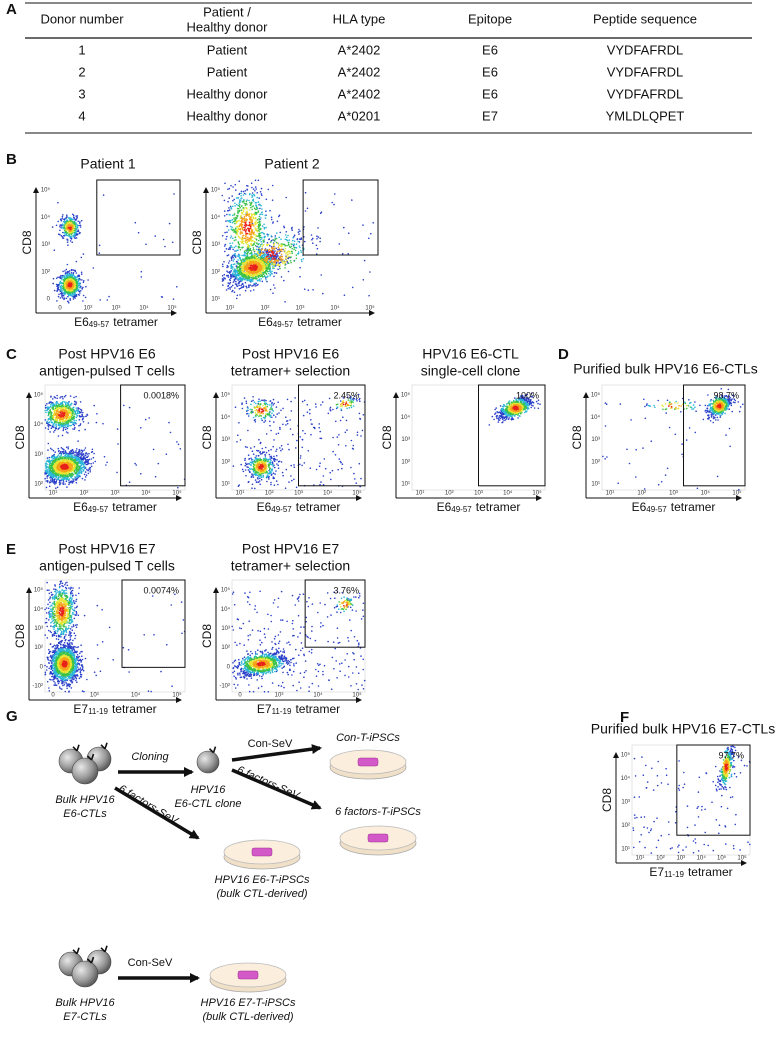  Describe the element at coordinates (81, 115) in the screenshot. I see `table-cell: 4` at that location.